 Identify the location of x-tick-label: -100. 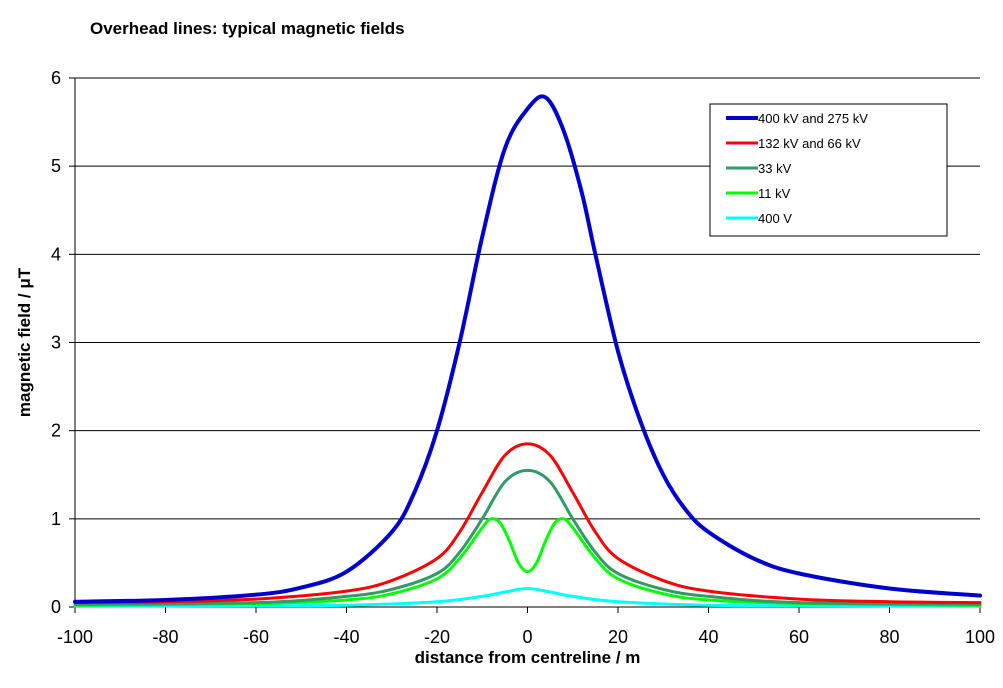
(75, 637).